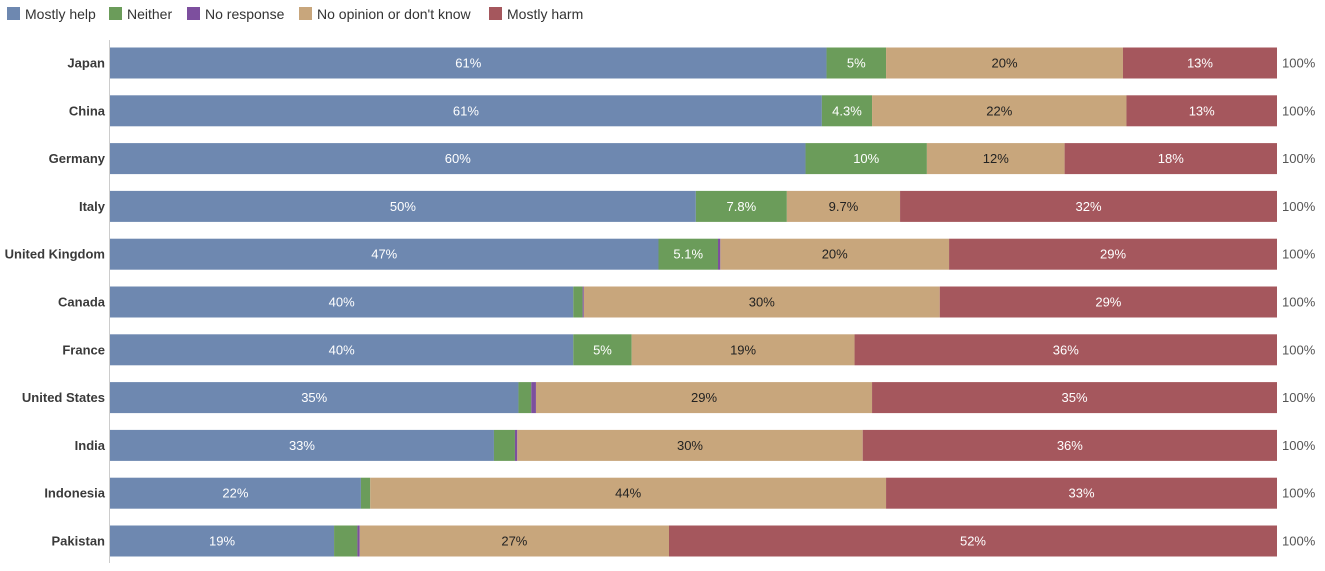 The width and height of the screenshot is (1325, 571). I want to click on bar-united-kingdom-no-opinion-or-don-t-know, so click(835, 254).